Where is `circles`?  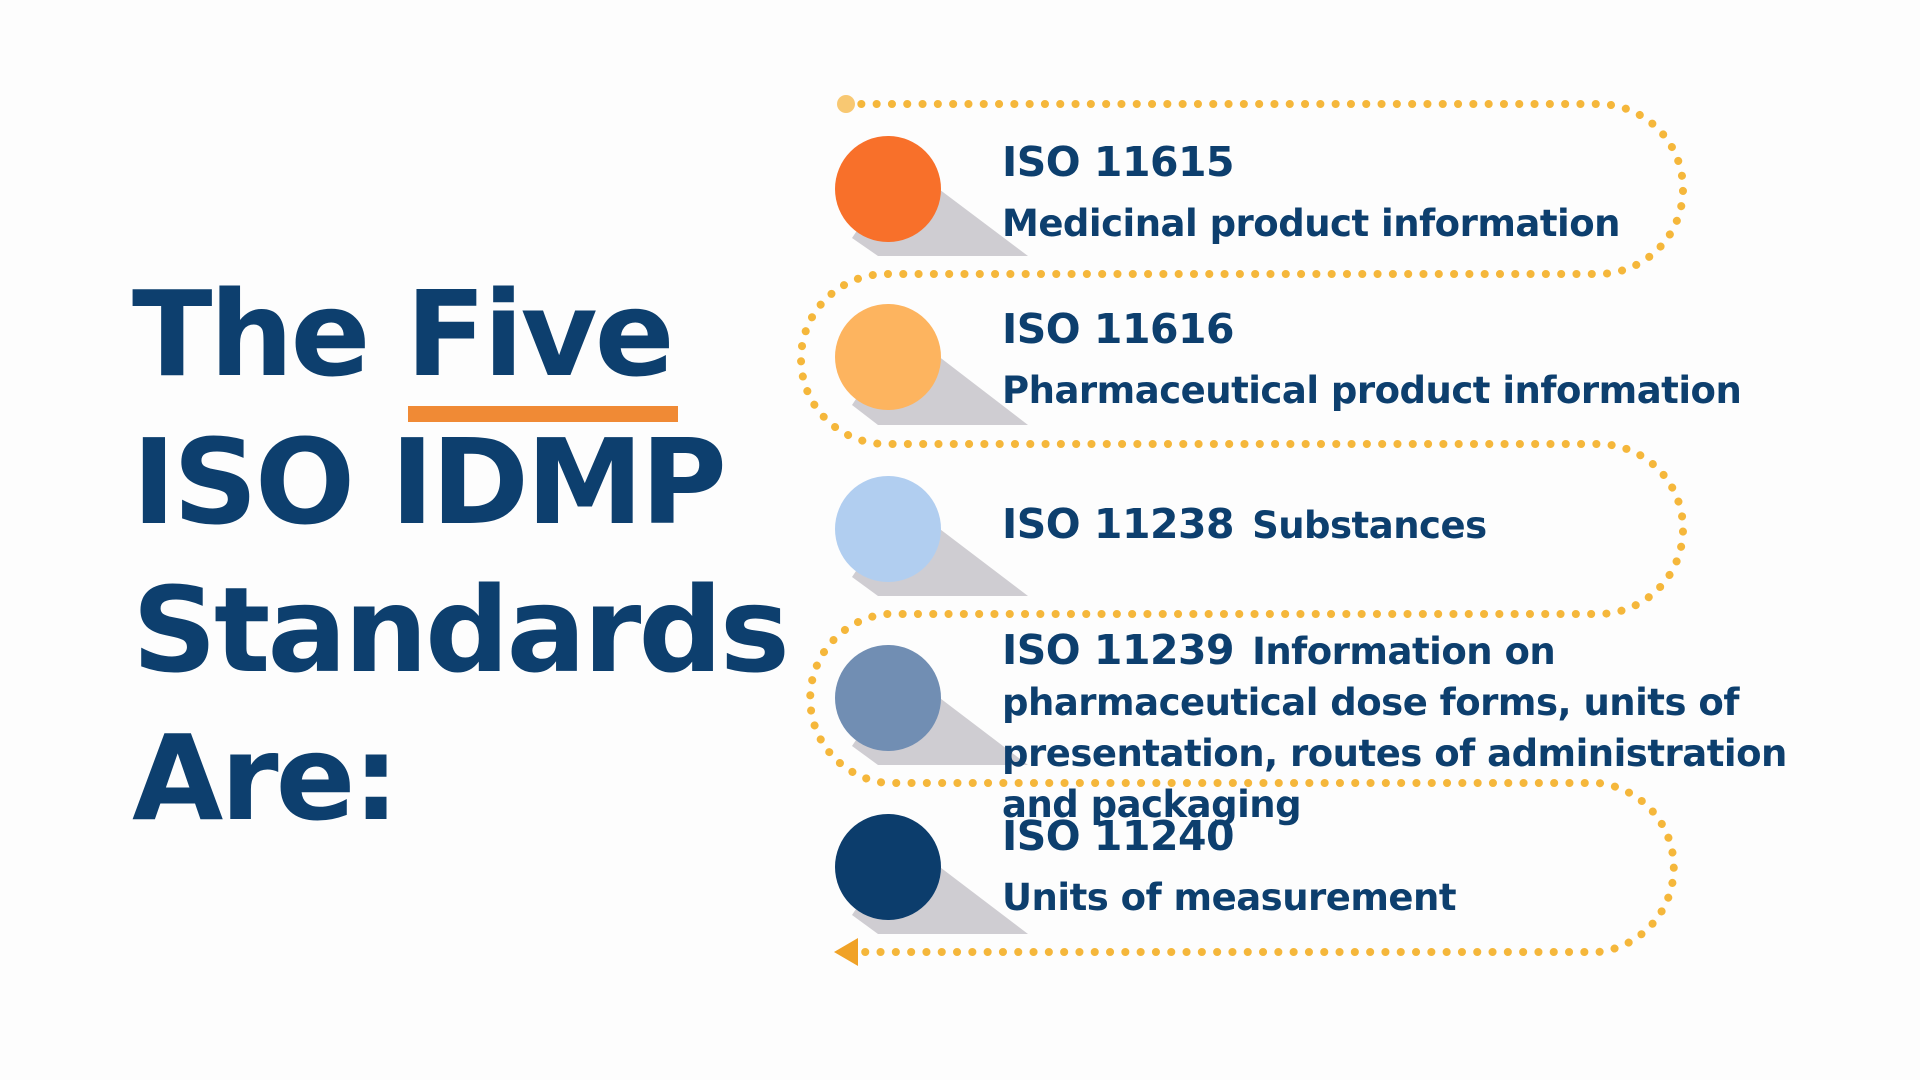
circles is located at coordinates (888, 528).